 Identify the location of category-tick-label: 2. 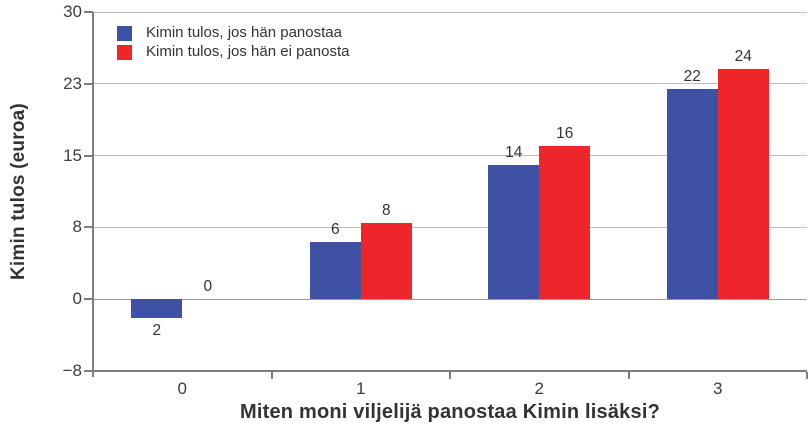
(539, 388).